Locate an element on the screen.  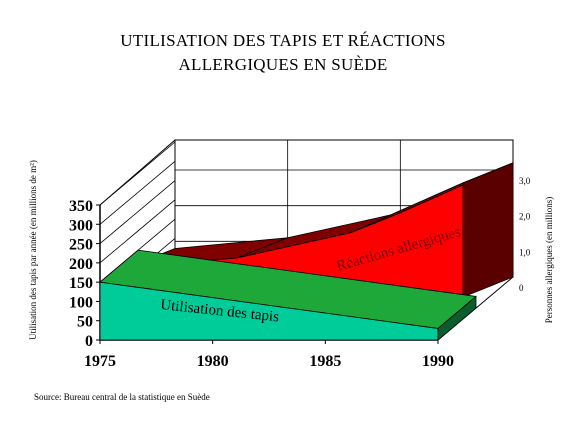
right-tick-label-2,0: 2,0 is located at coordinates (525, 217).